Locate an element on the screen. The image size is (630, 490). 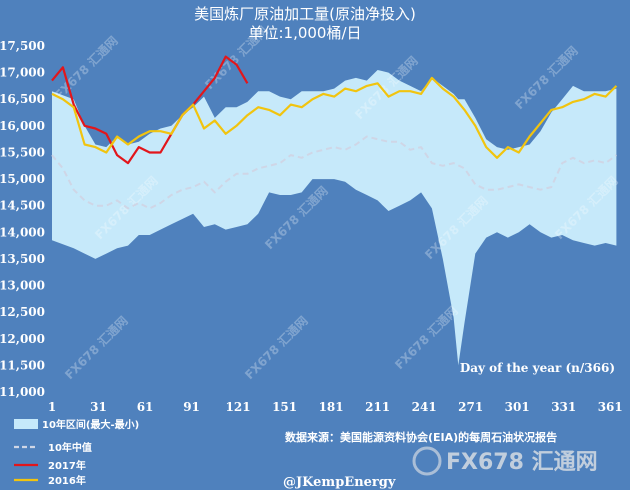
brand-watermark: FX678 汇通网 is located at coordinates (505, 461).